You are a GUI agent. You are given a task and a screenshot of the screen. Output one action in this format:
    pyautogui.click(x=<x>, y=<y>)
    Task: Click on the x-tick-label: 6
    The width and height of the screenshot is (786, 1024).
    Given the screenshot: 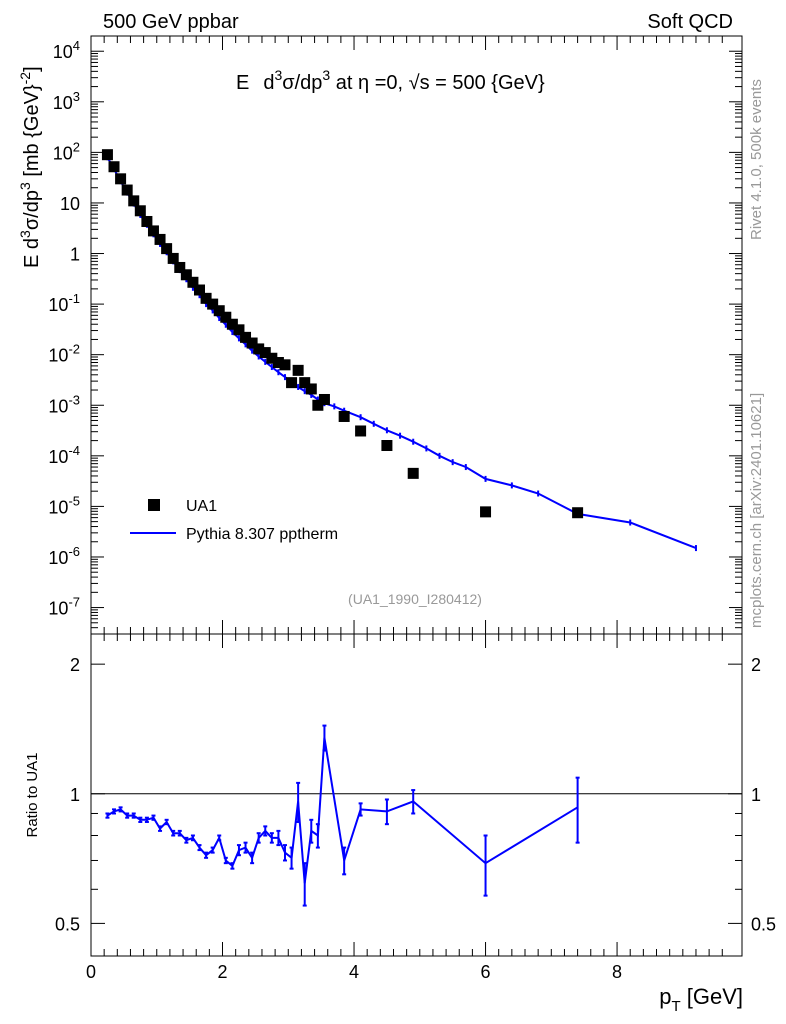 What is the action you would take?
    pyautogui.click(x=486, y=972)
    